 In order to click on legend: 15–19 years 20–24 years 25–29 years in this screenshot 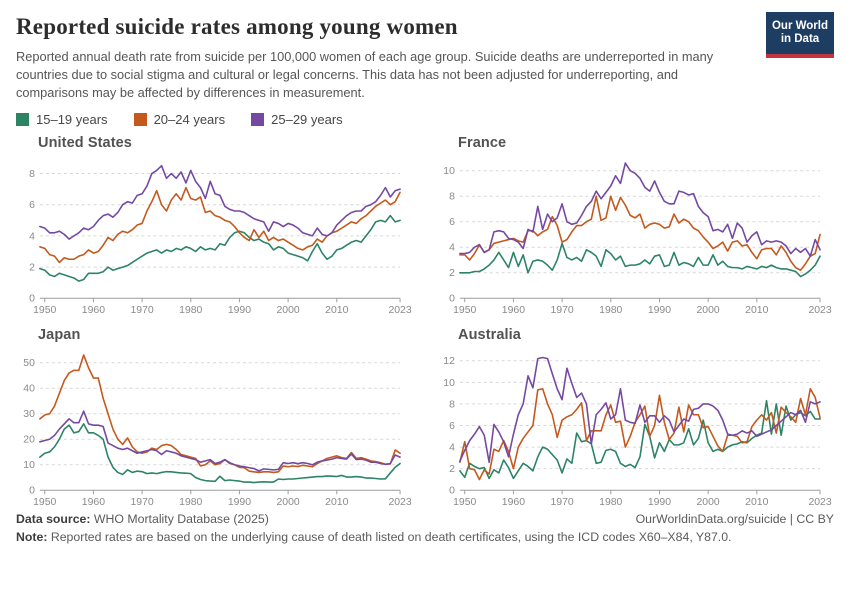, I will do `click(425, 119)`.